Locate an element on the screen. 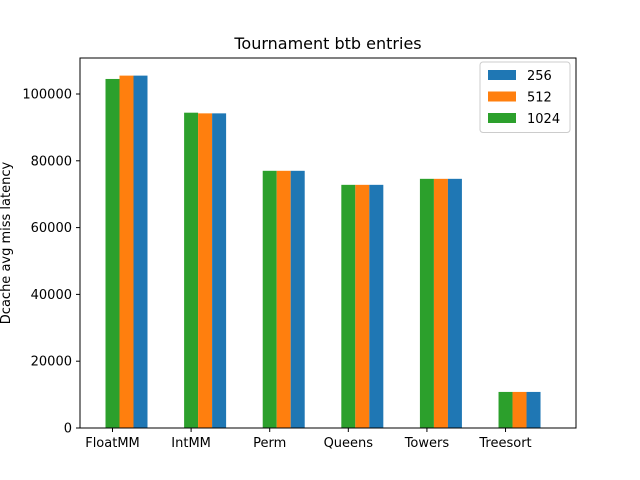 This screenshot has height=480, width=640. chart-title: Tournament btb entries is located at coordinates (327, 43).